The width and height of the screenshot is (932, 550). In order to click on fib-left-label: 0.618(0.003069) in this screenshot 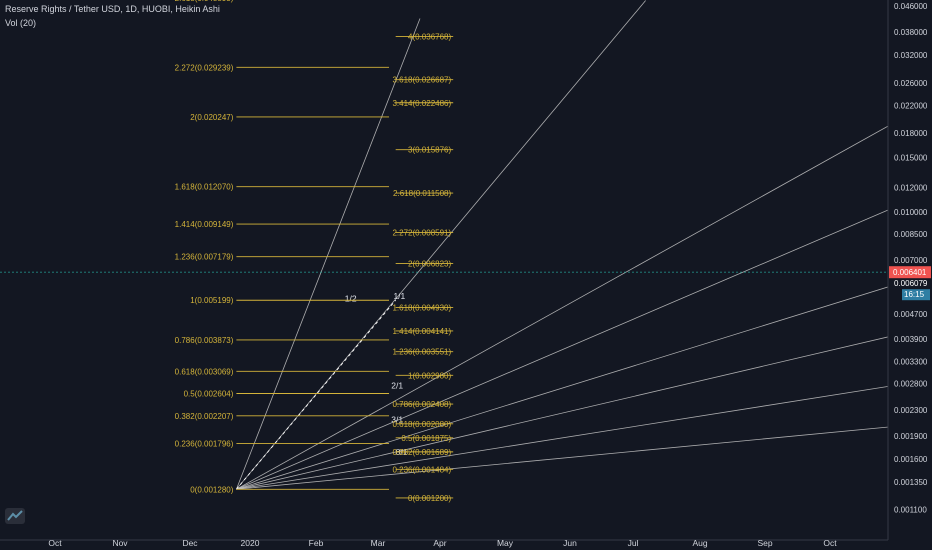, I will do `click(204, 371)`.